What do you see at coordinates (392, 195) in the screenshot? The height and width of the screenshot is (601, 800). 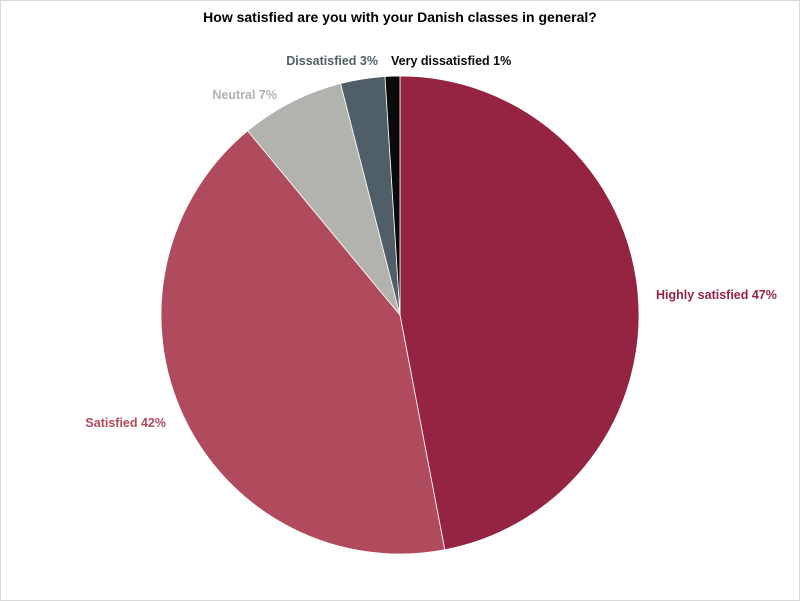 I see `pie-slice-very-dissatisfied` at bounding box center [392, 195].